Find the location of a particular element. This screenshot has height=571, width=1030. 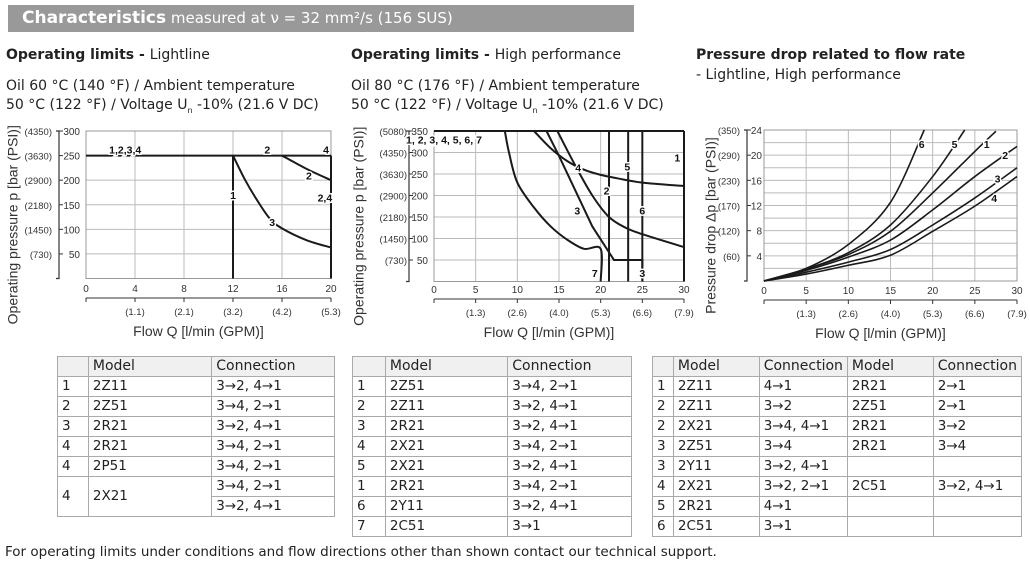

cell-connection is located at coordinates (977, 466).